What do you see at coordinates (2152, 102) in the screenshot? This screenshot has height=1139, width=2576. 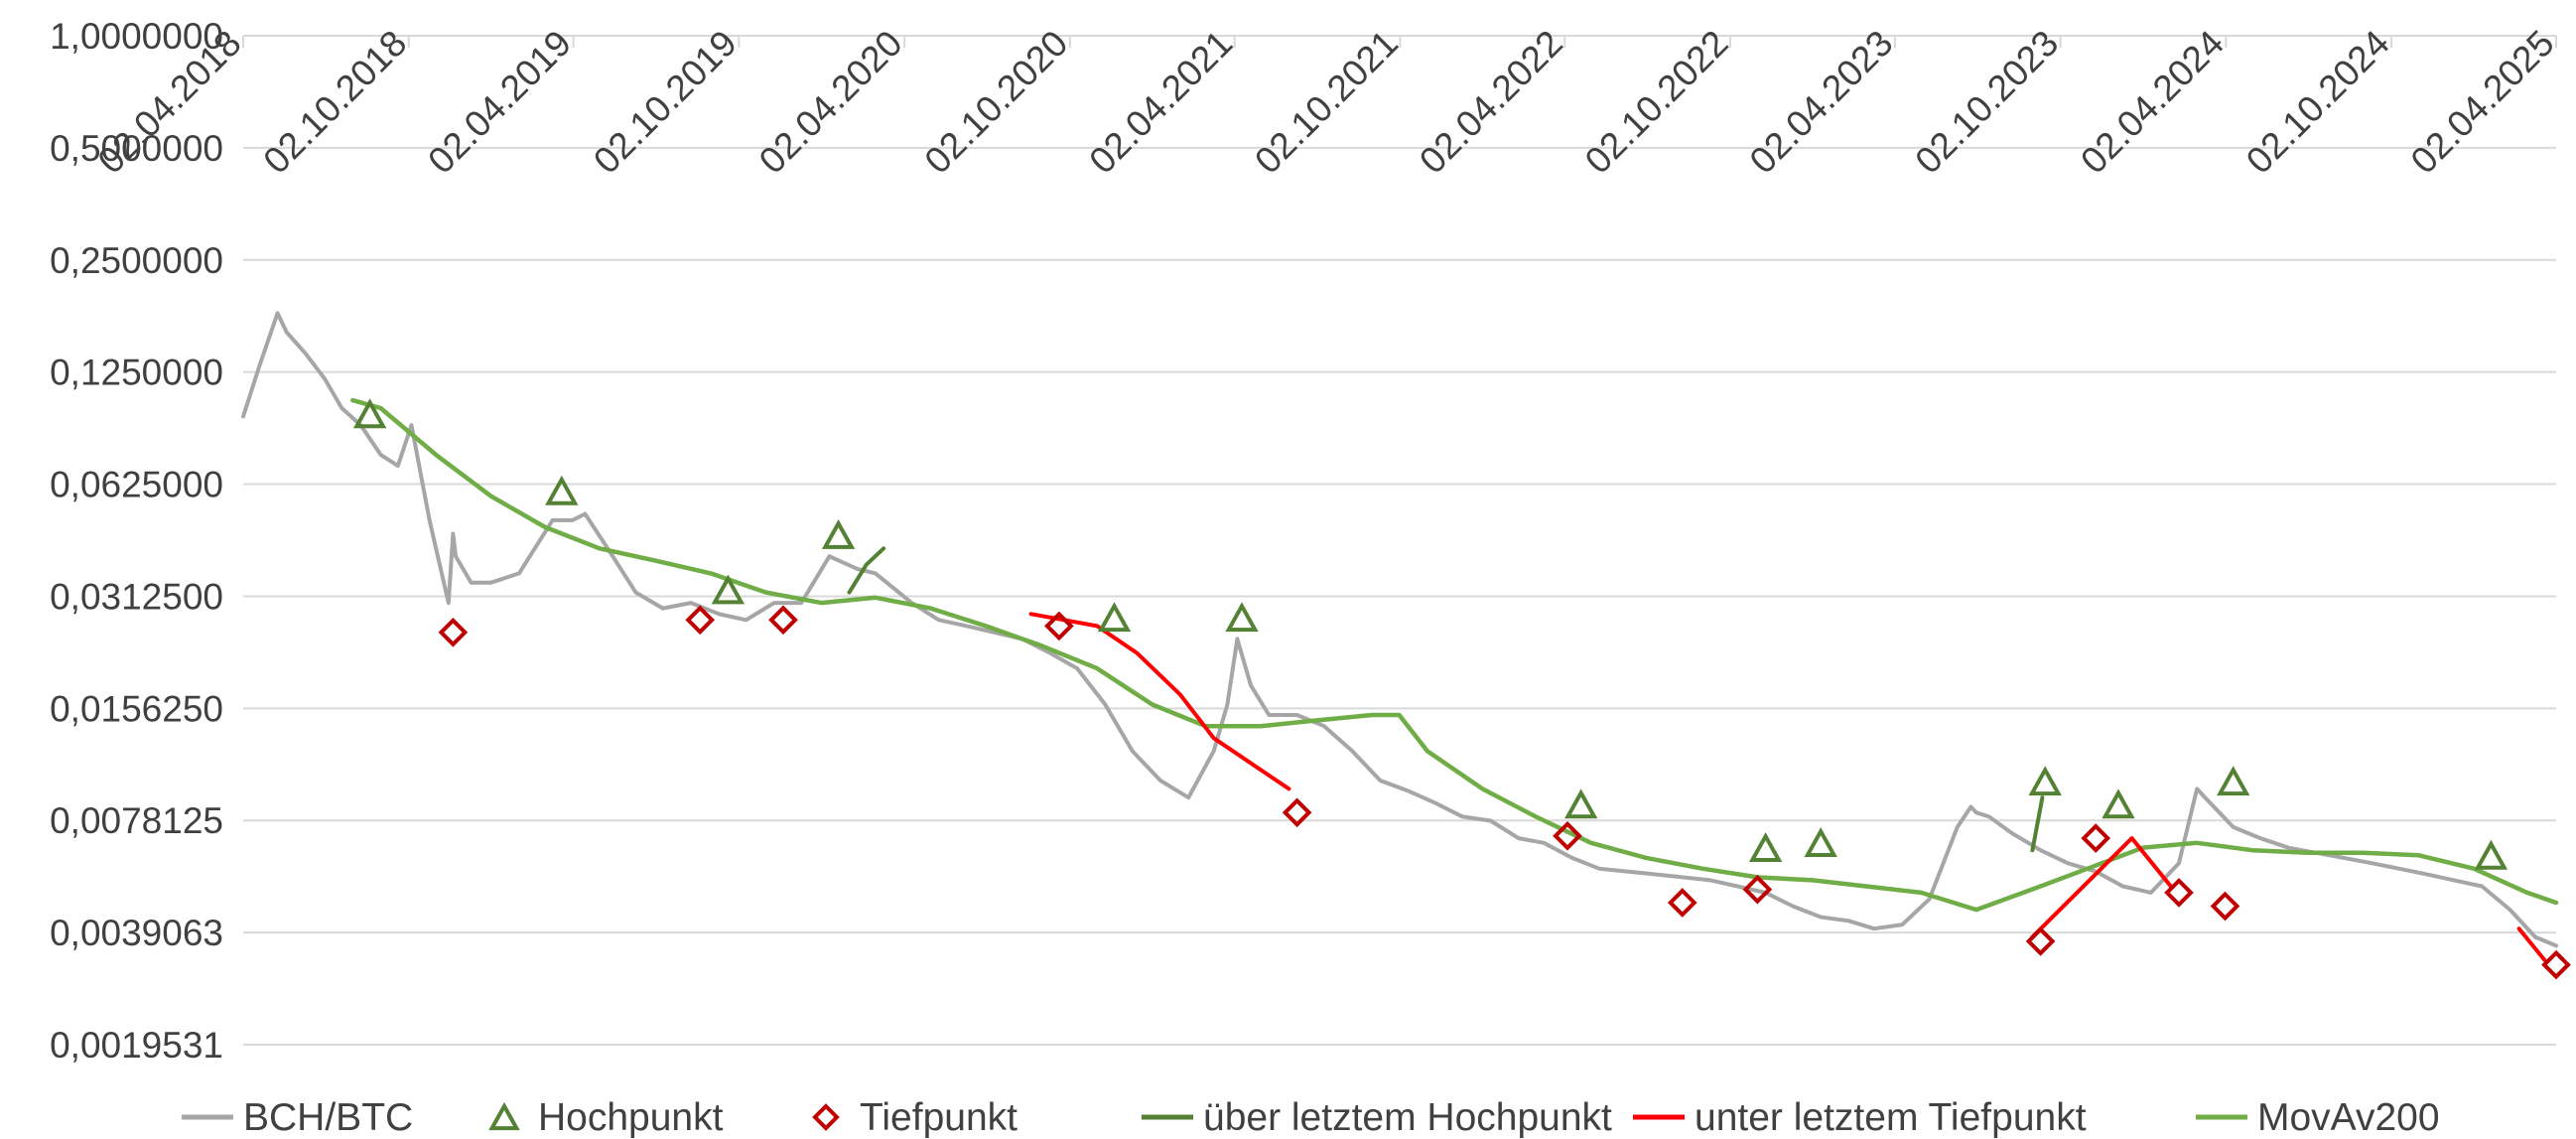 I see `x-tick-label: 02.04.2024` at bounding box center [2152, 102].